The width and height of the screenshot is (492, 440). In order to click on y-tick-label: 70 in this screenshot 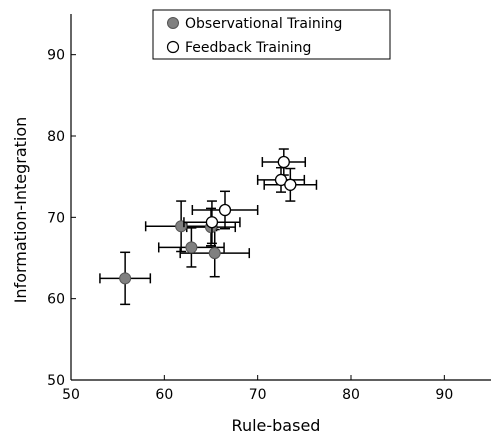, I will do `click(56, 218)`.